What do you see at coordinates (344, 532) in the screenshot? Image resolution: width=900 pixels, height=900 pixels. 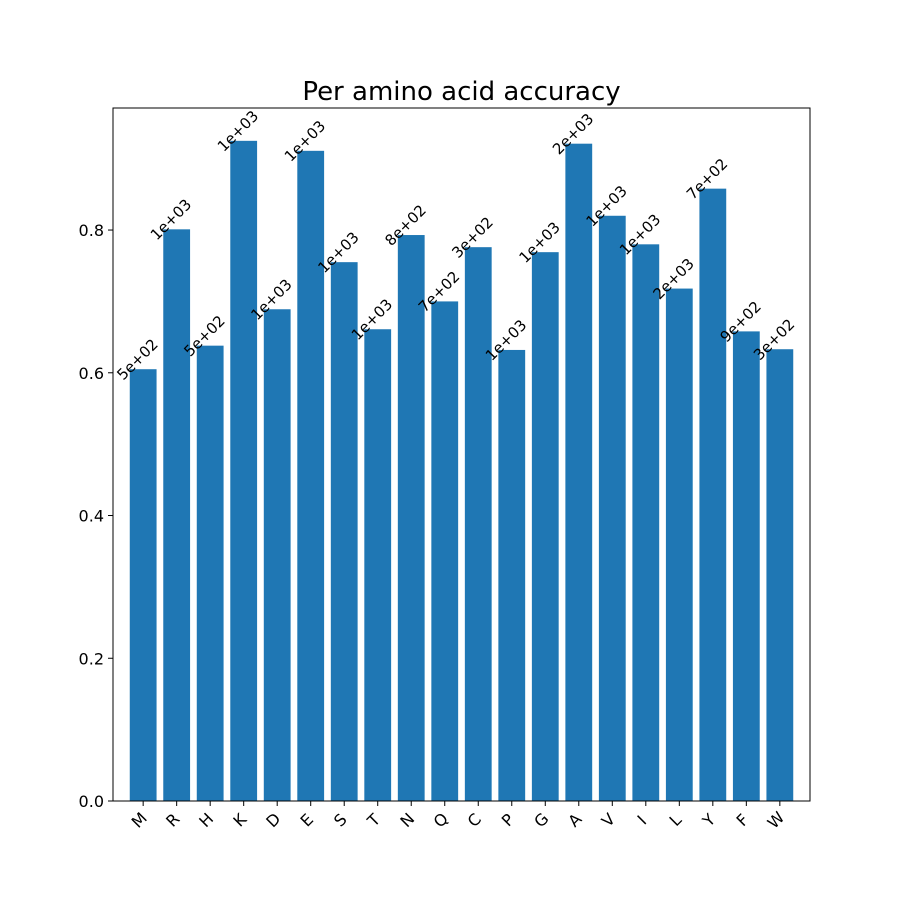 I see `bar-S` at bounding box center [344, 532].